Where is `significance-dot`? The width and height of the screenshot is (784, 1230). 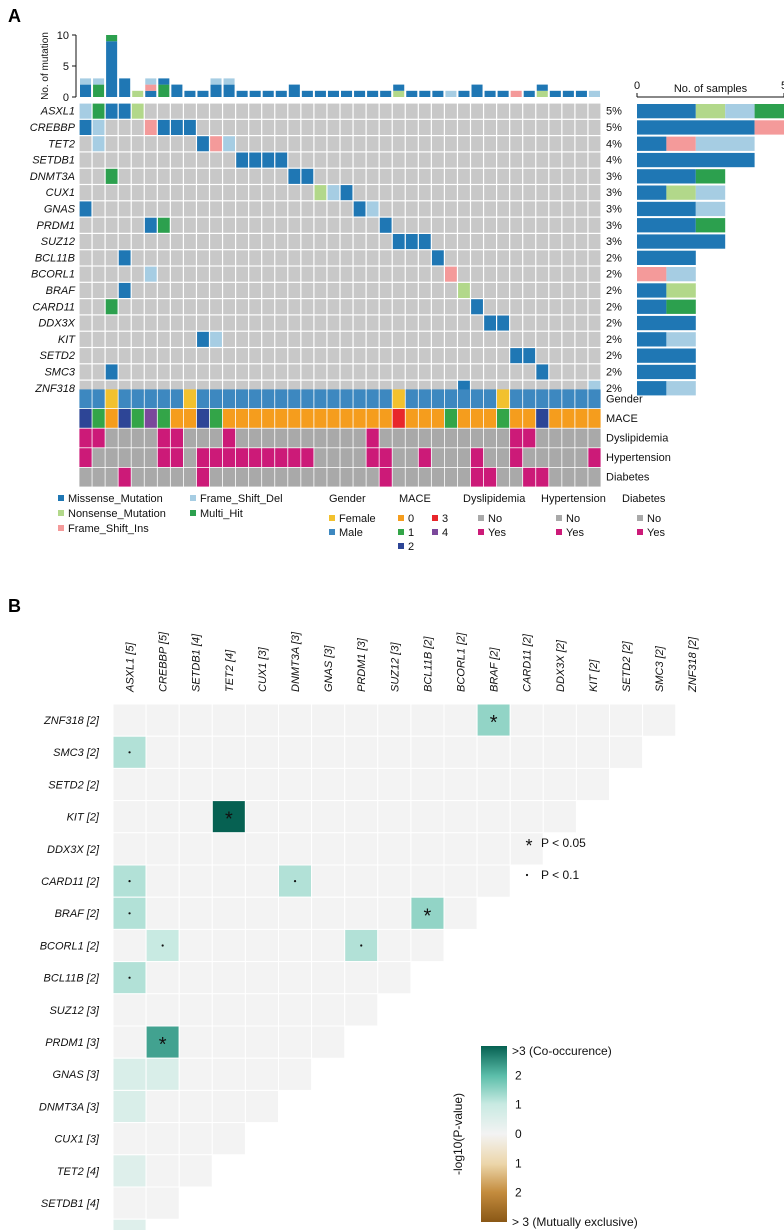 significance-dot is located at coordinates (129, 752).